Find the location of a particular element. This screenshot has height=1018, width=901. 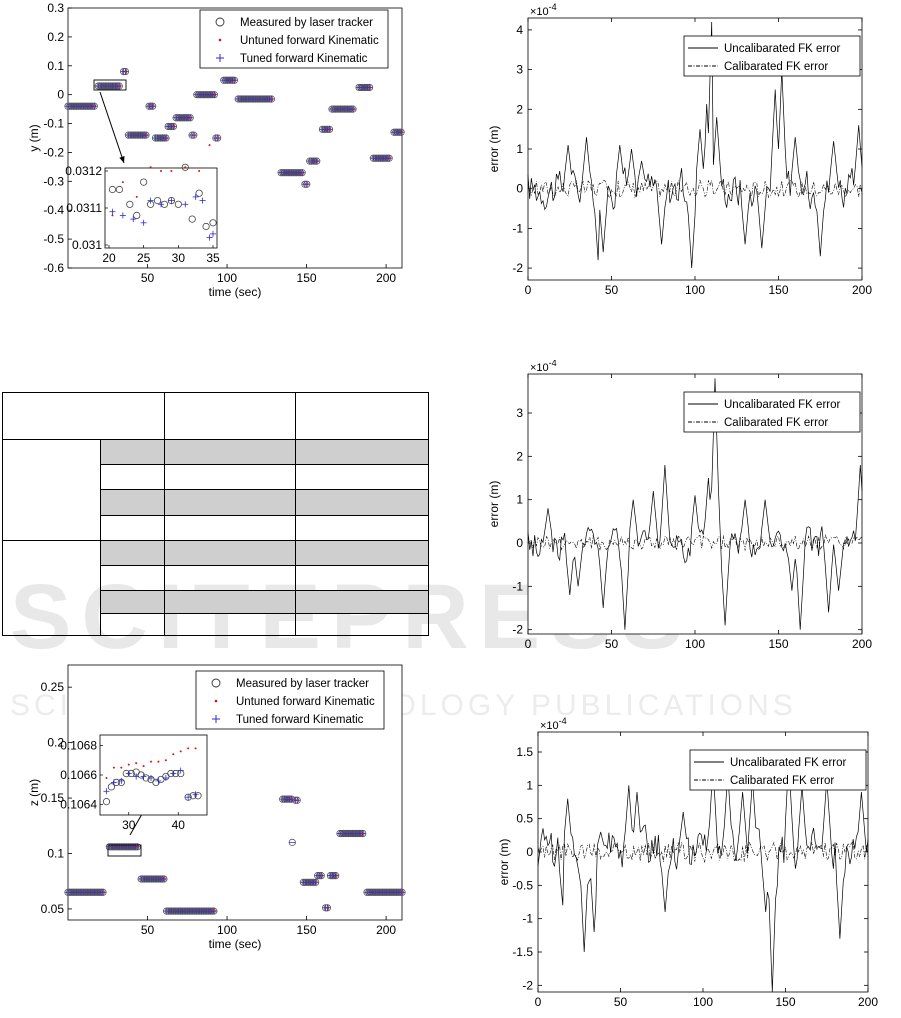

zoom-arrow is located at coordinates (112, 127).